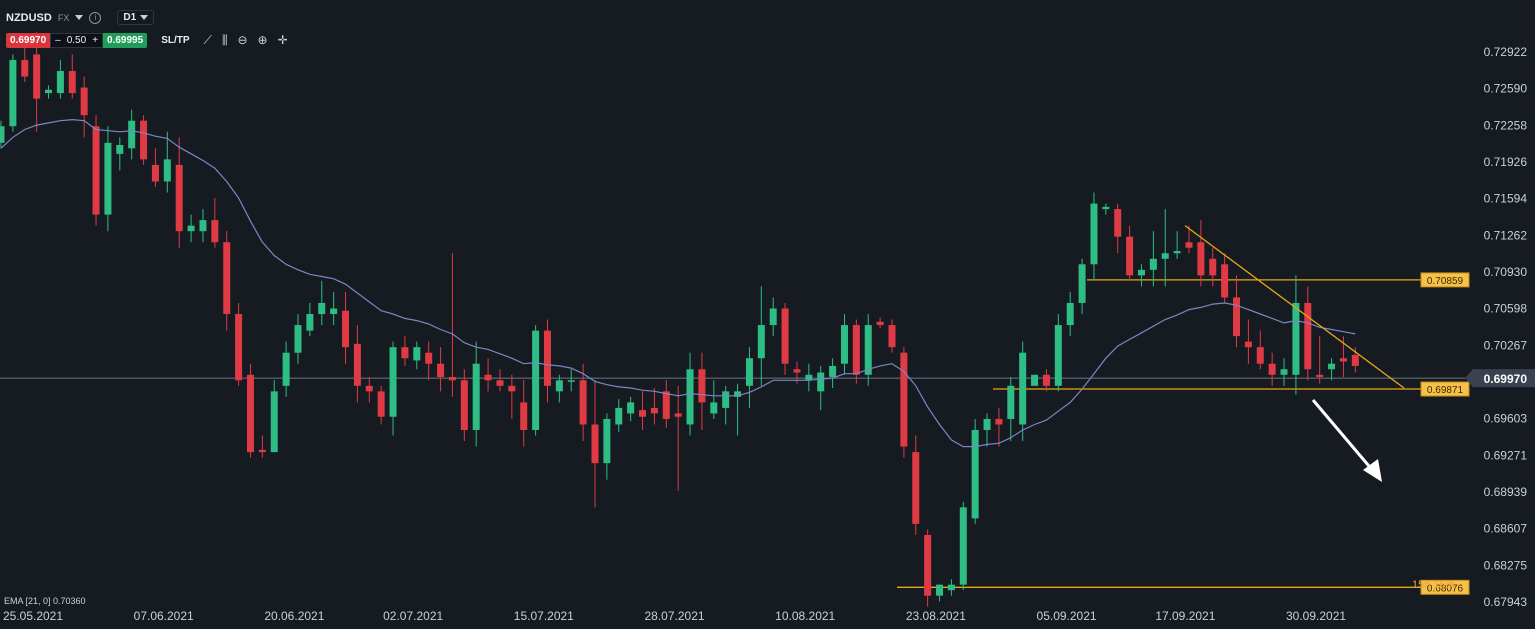 The height and width of the screenshot is (629, 1535). Describe the element at coordinates (95, 40) in the screenshot. I see `increase-button: +` at that location.